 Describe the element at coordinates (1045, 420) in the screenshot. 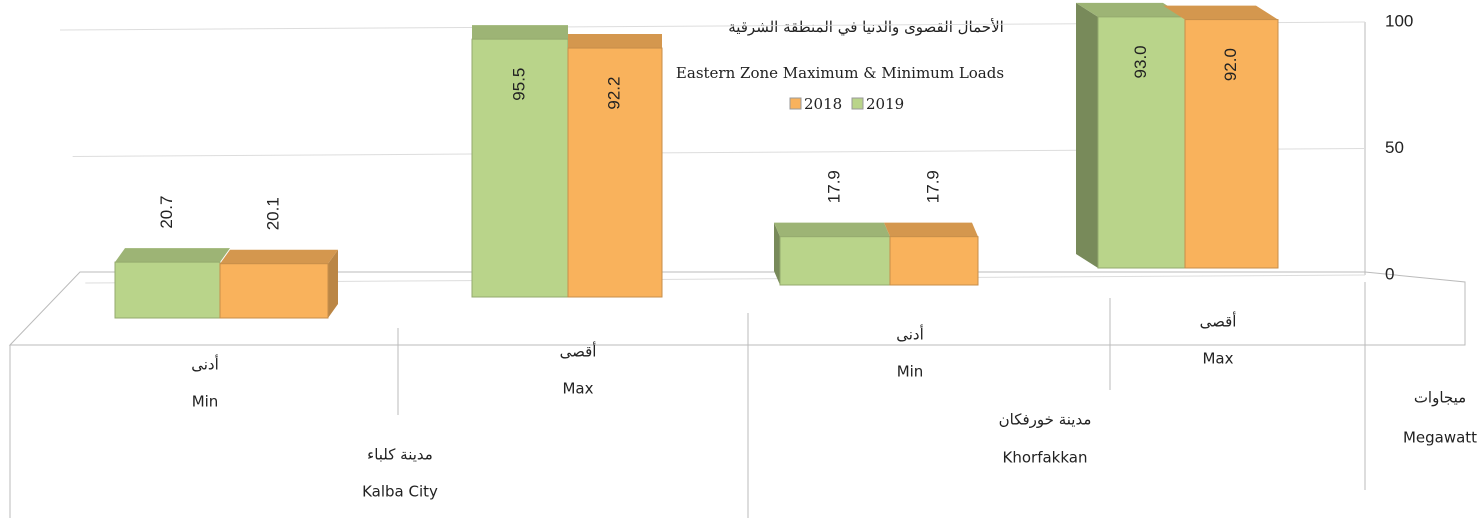

I see `group-label: مدينة خورفكان` at that location.